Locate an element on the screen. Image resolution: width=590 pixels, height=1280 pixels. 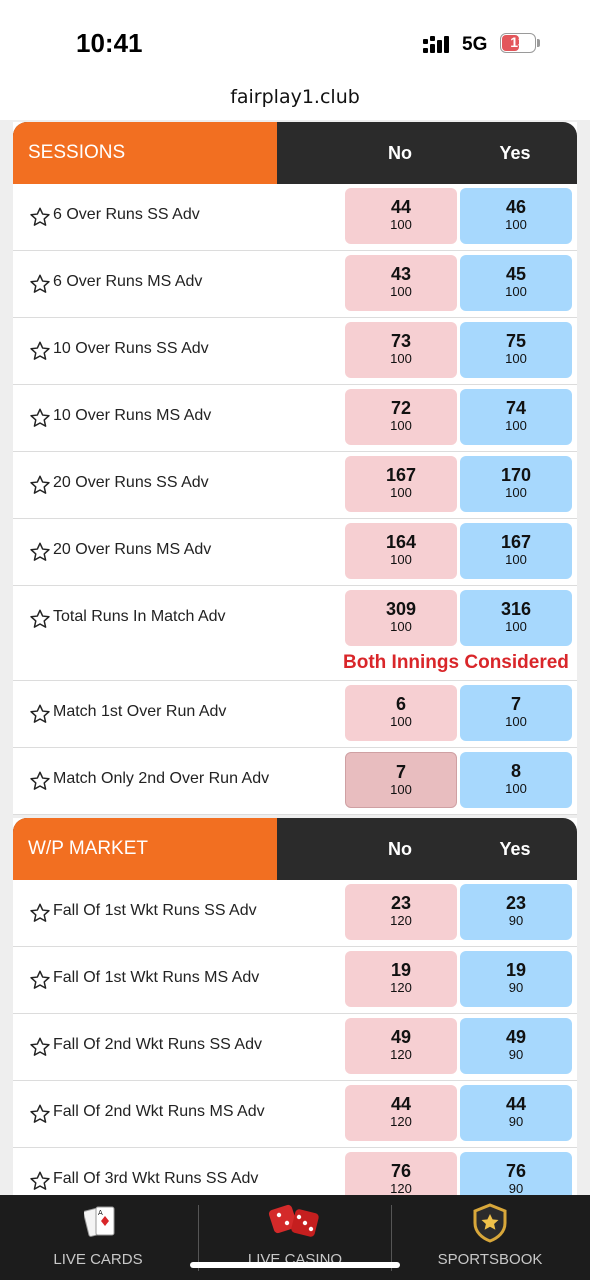
market-row: Fall Of 3rd Wkt Runs SS Adv 76 120 76 90 is located at coordinates (295, 1171).